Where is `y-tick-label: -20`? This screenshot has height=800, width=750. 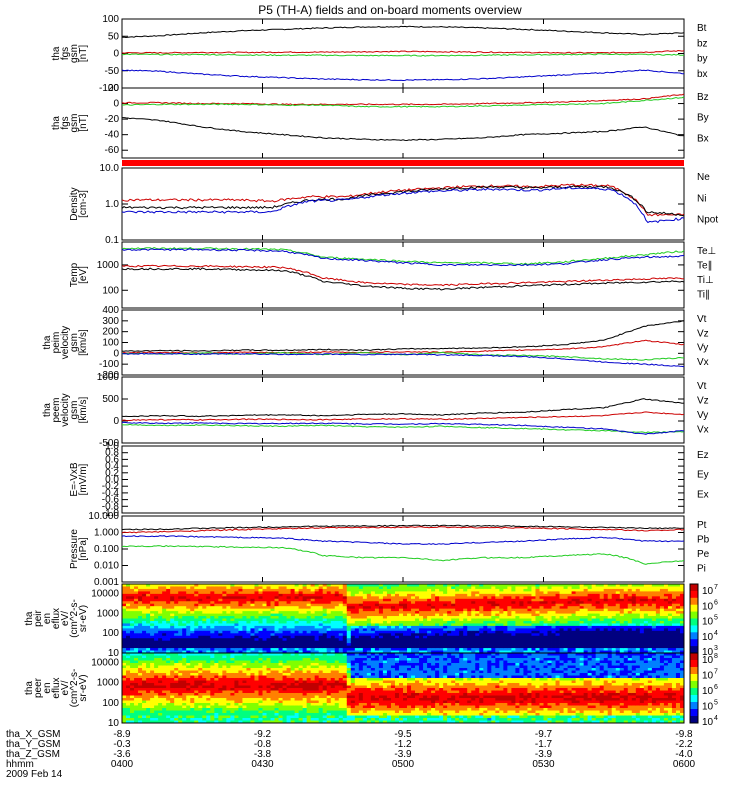
y-tick-label: -20 is located at coordinates (112, 119).